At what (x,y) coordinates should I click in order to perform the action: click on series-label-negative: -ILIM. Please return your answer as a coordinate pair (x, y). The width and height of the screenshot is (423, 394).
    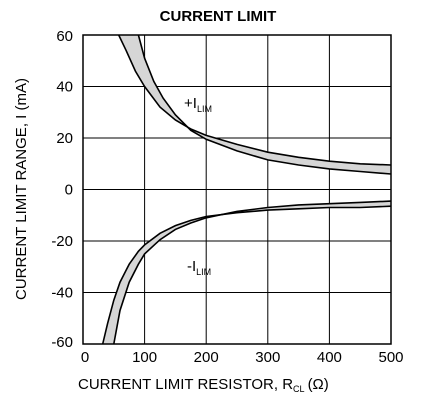
    Looking at the image, I should click on (199, 267).